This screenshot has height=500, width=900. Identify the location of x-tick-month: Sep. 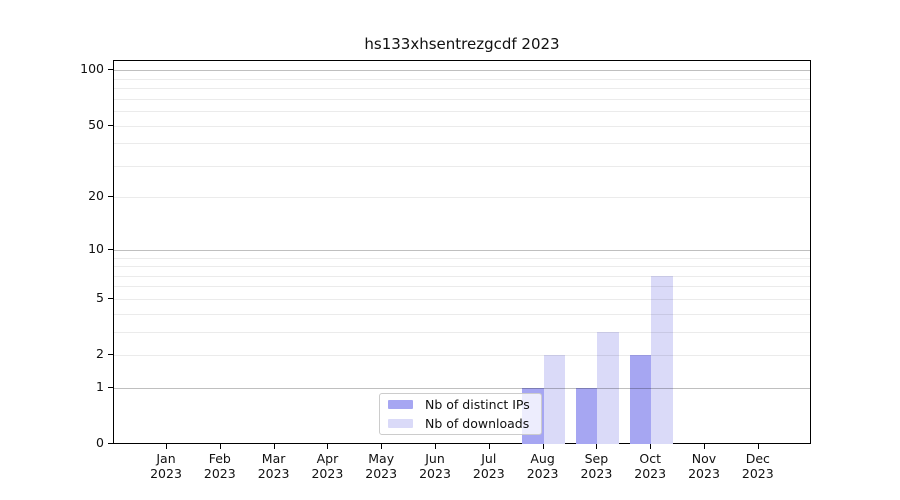
(596, 458).